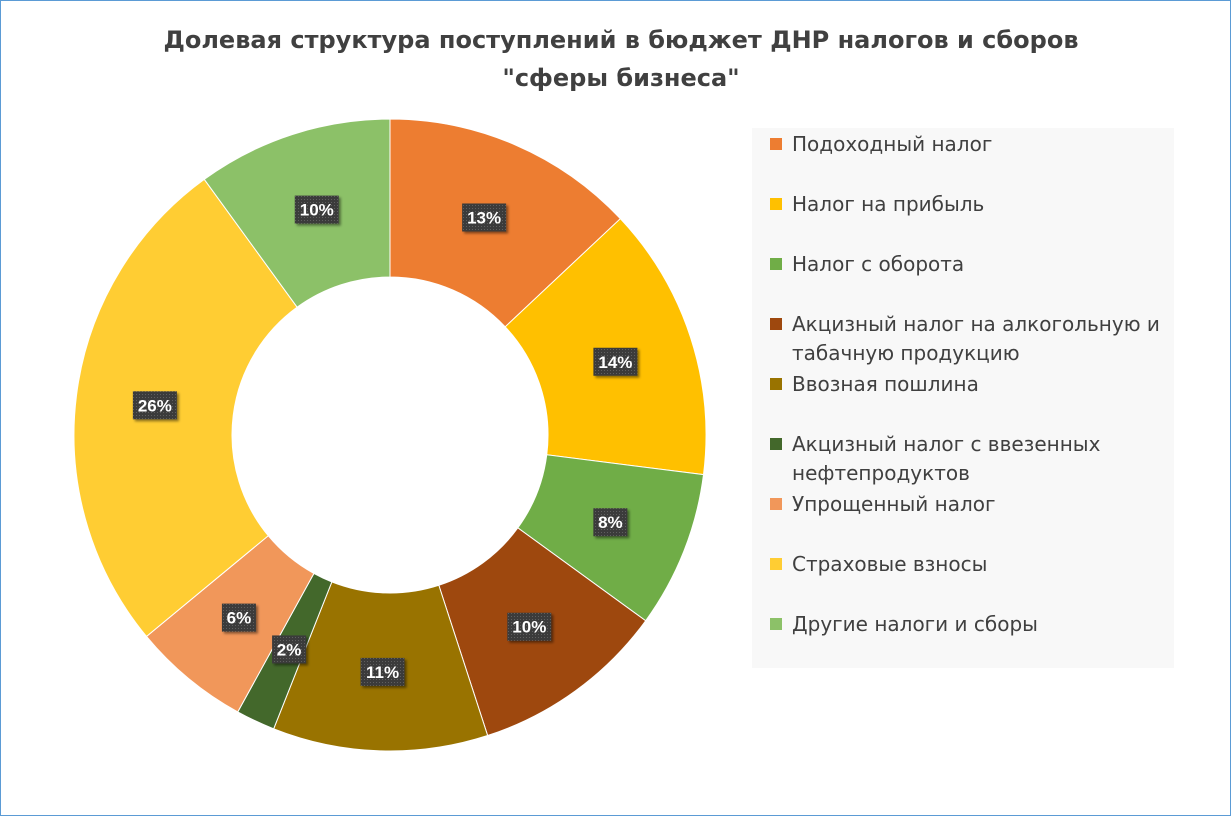 The width and height of the screenshot is (1231, 816). Describe the element at coordinates (885, 384) in the screenshot. I see `legend-label: Ввозная пошлина` at that location.